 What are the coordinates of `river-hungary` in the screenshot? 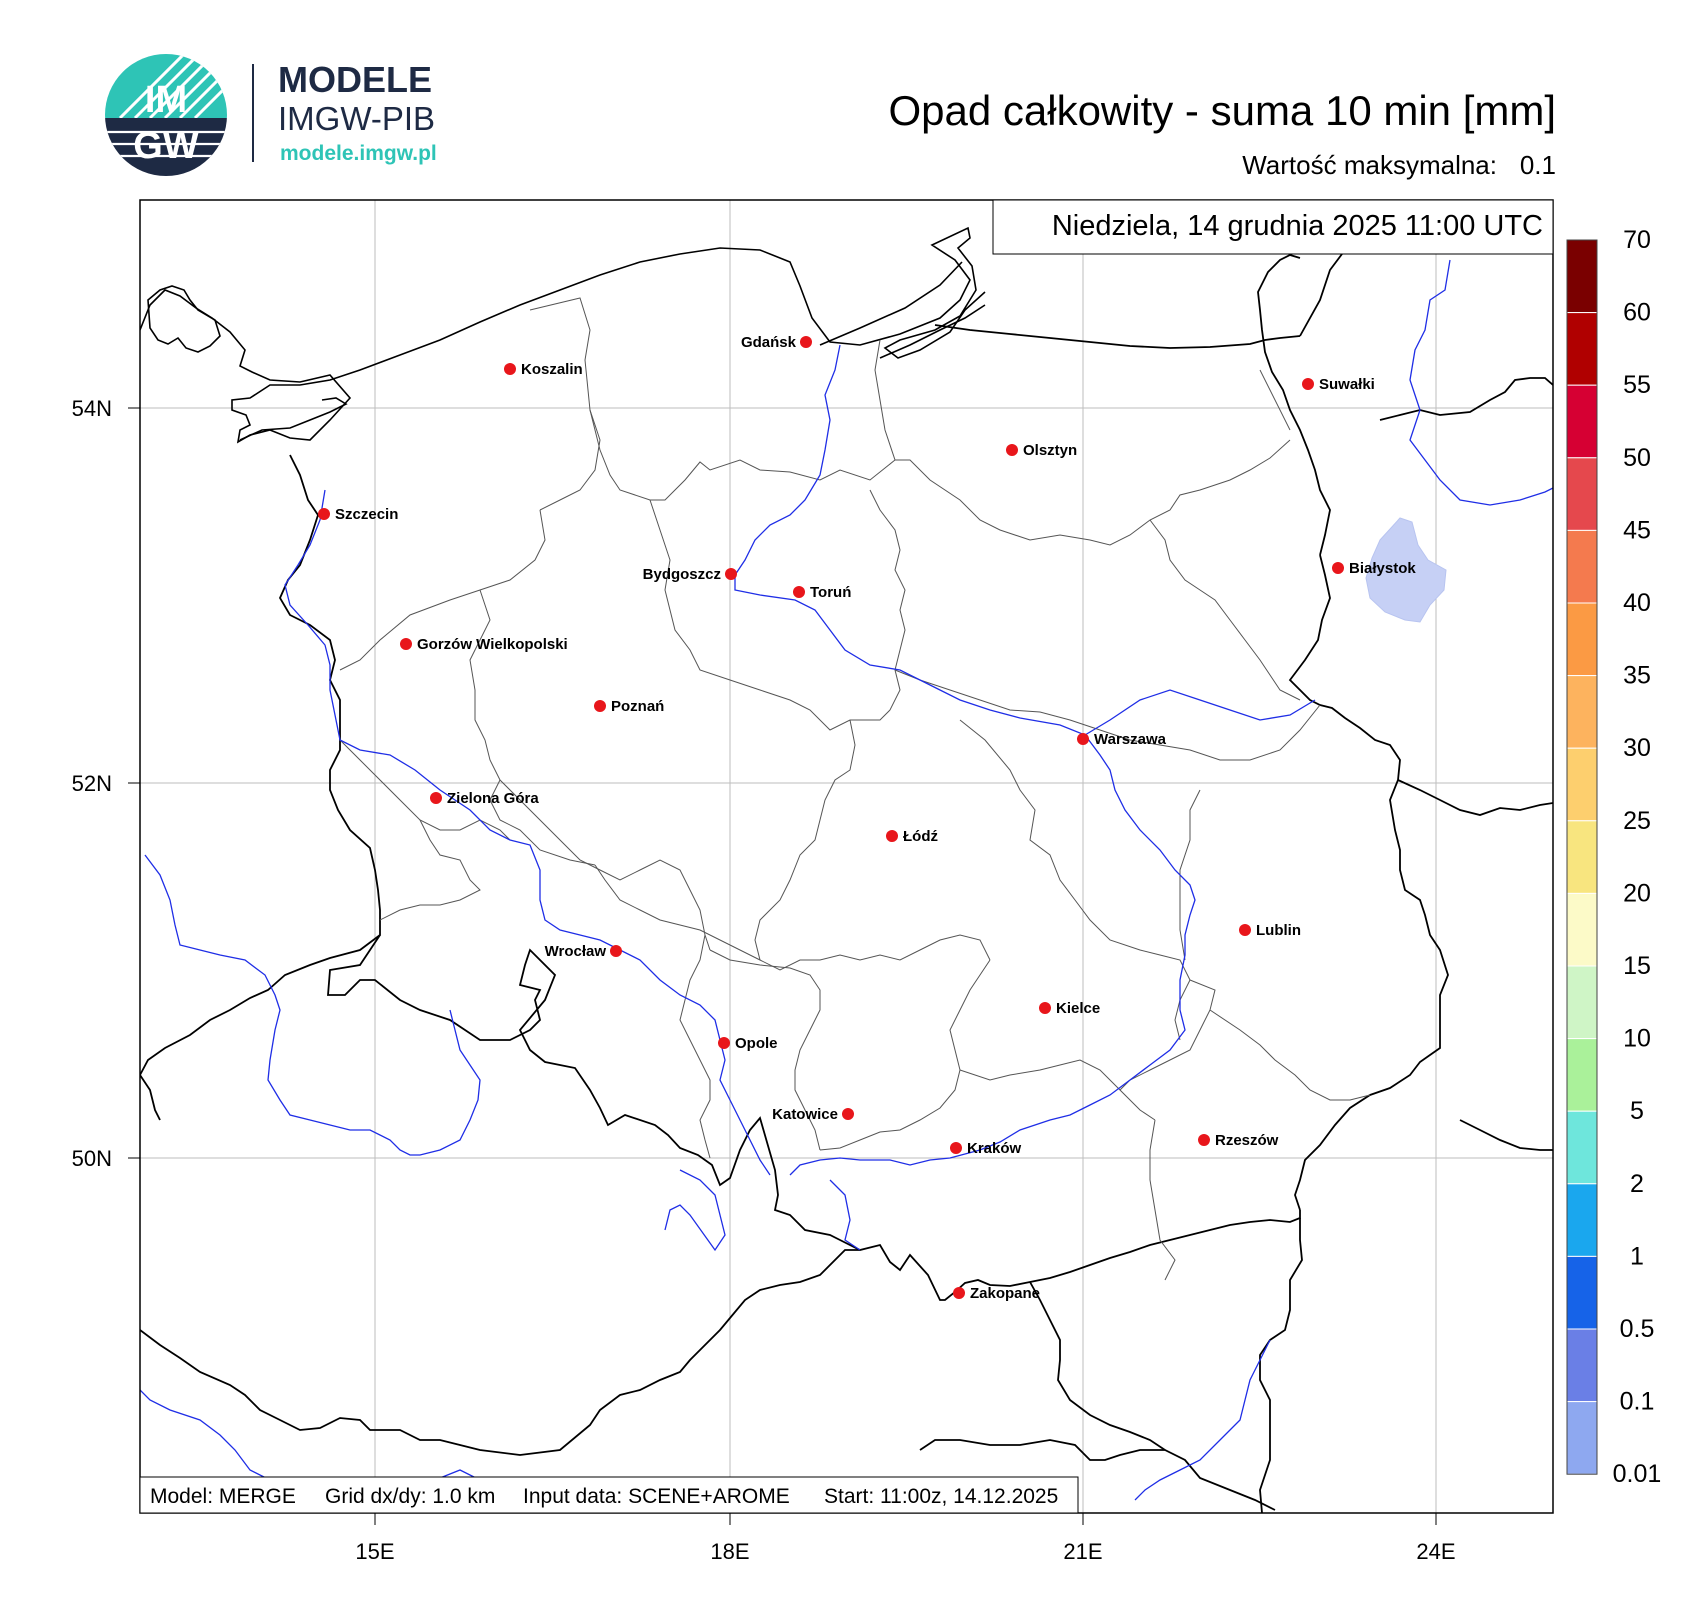 It's located at (1202, 1420).